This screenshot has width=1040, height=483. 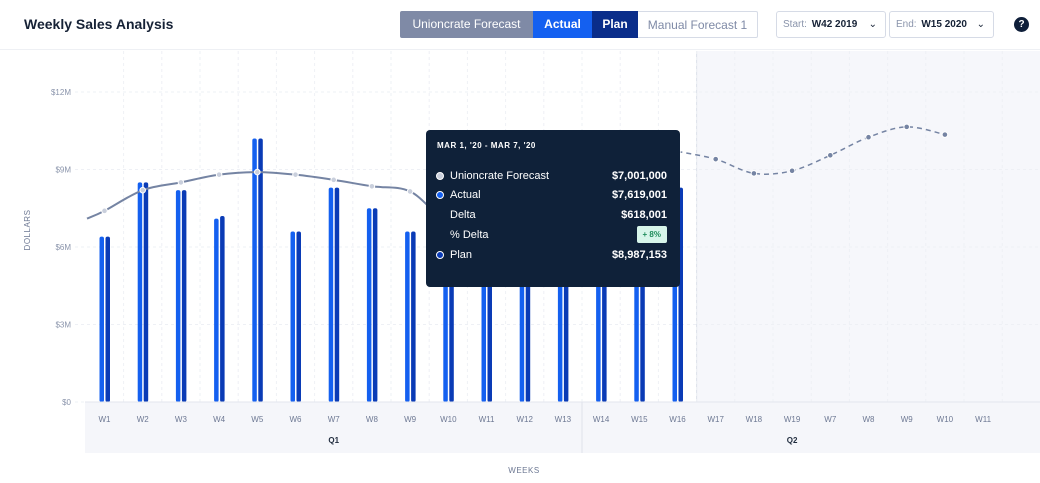 What do you see at coordinates (333, 440) in the screenshot?
I see `quarter-label: Q1` at bounding box center [333, 440].